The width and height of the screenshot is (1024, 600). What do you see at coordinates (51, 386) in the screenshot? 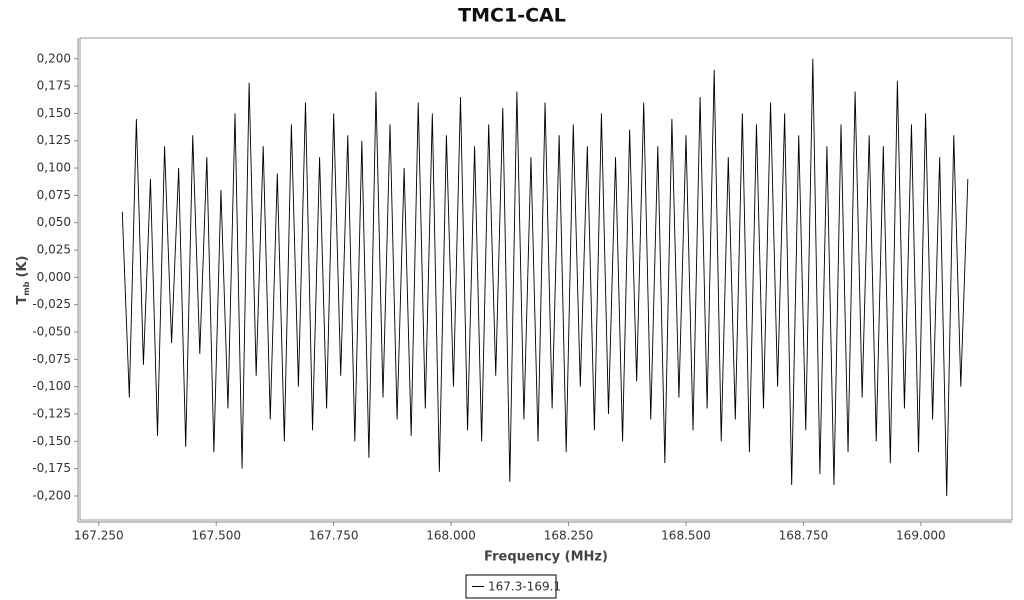
I see `y-tick-label: -0,100` at bounding box center [51, 386].